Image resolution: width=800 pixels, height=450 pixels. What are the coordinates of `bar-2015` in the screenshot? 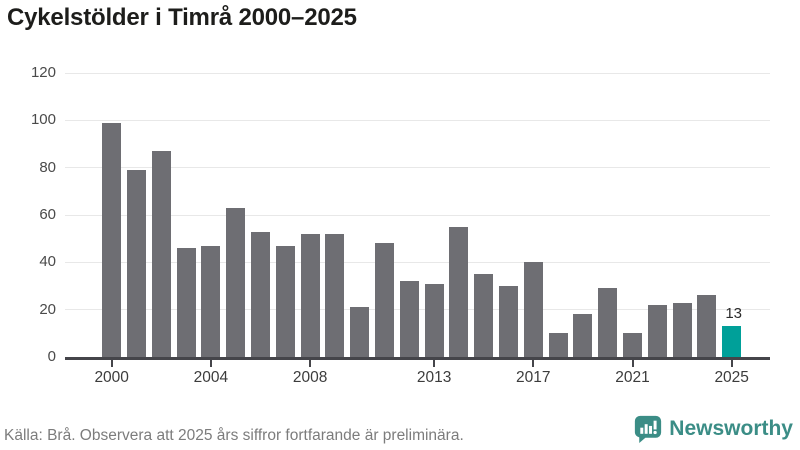 It's located at (484, 315).